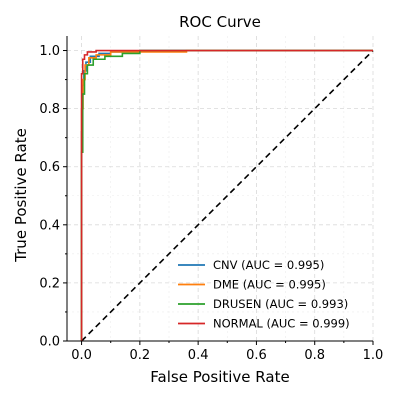  Describe the element at coordinates (81, 355) in the screenshot. I see `x-tick-label: 0.0` at that location.